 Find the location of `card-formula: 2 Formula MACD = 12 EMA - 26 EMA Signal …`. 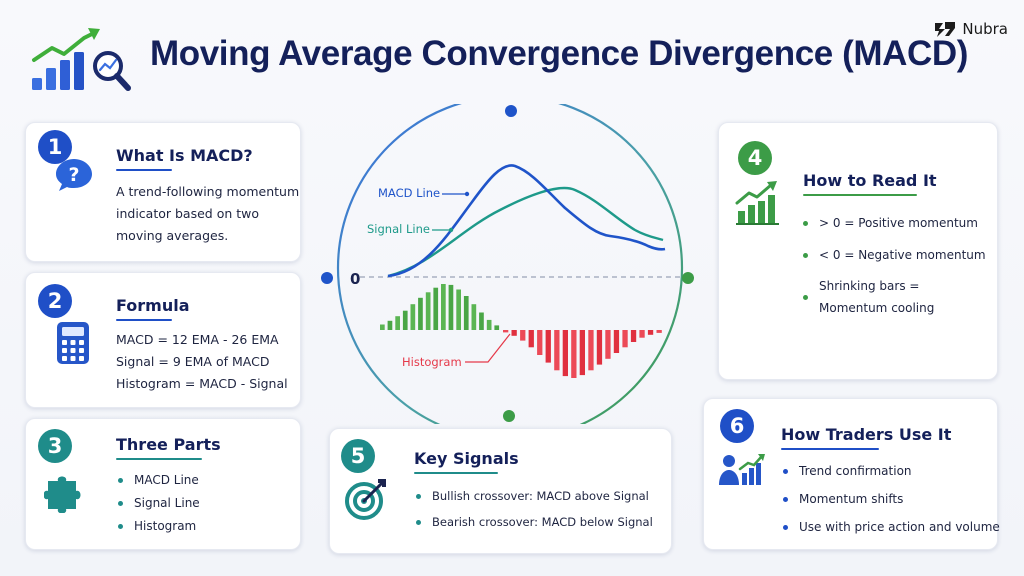

card-formula: 2 Formula MACD = 12 EMA - 26 EMA Signal … is located at coordinates (163, 340).